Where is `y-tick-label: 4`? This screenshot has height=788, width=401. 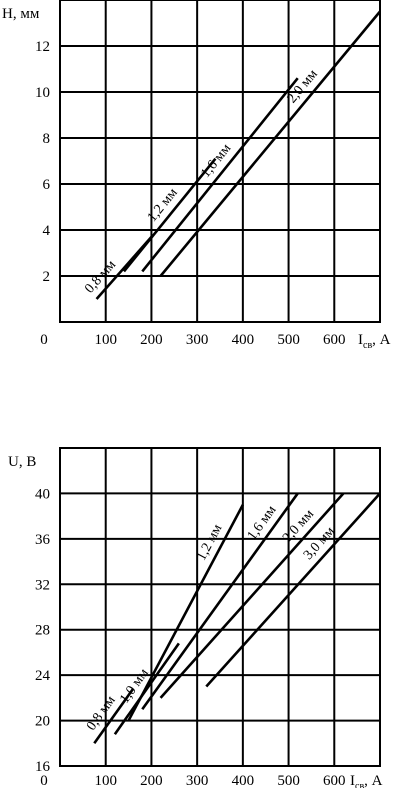
y-tick-label: 4 is located at coordinates (47, 231).